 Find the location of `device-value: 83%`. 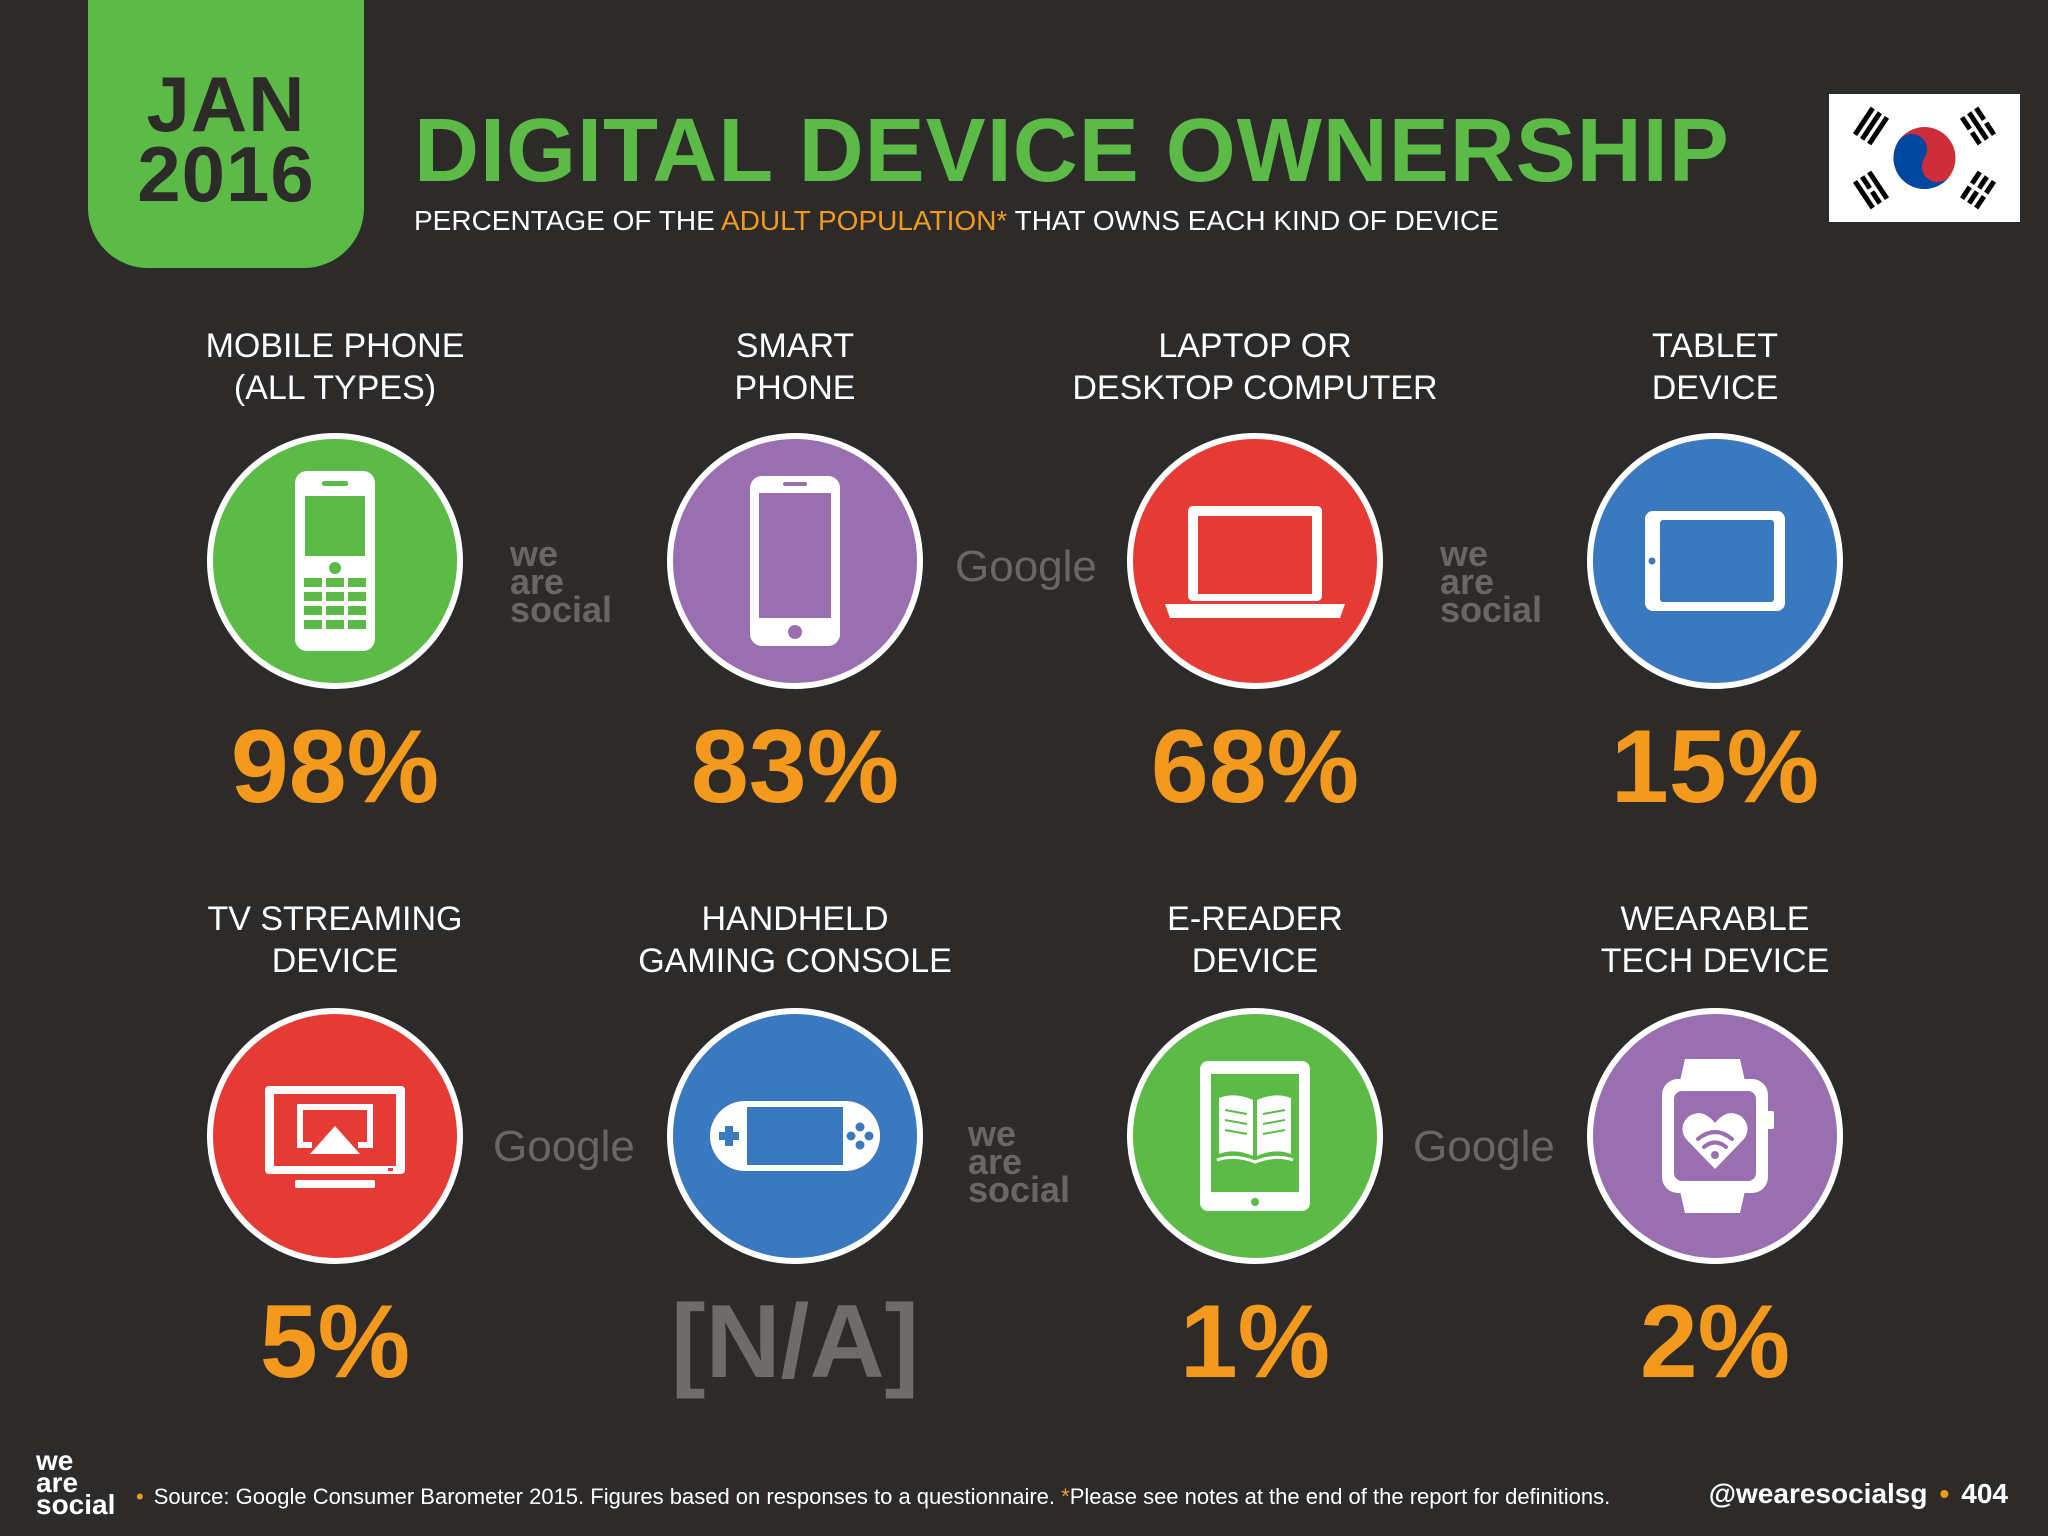

device-value: 83% is located at coordinates (795, 767).